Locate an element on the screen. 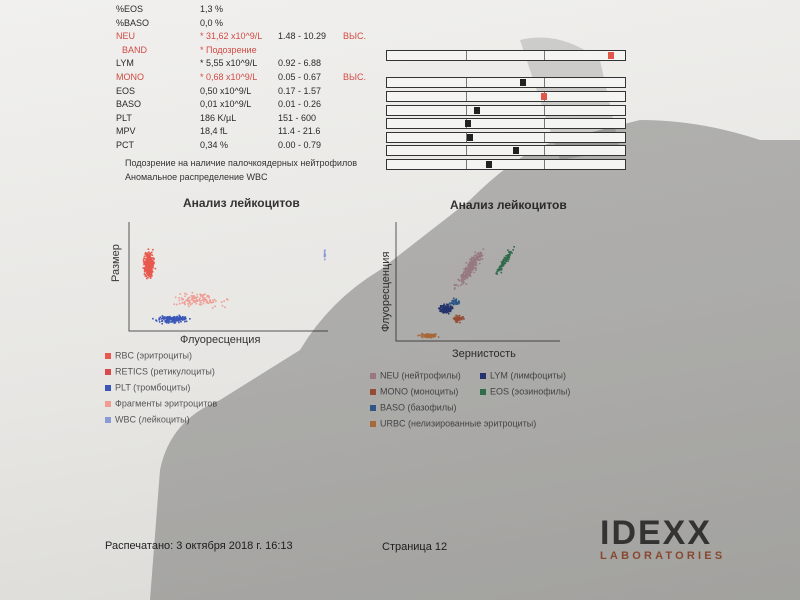  legend-item: BASO (базофилы) is located at coordinates (480, 410).